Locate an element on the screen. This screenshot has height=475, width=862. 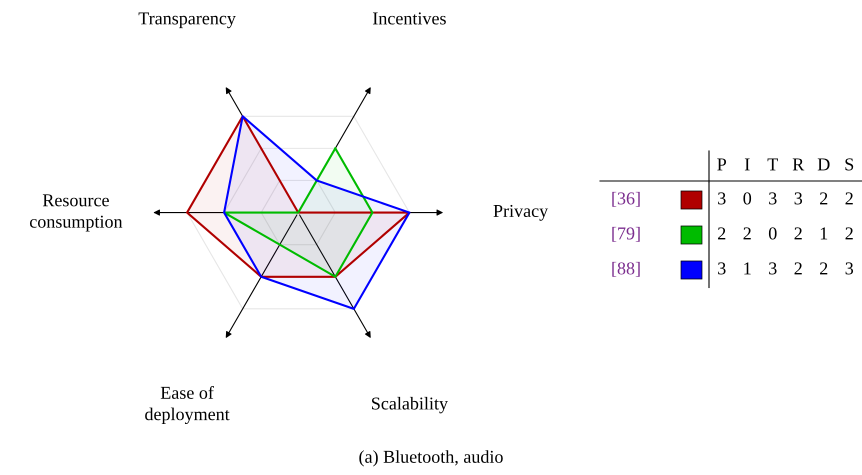
spoke-label: Incentives is located at coordinates (409, 18).